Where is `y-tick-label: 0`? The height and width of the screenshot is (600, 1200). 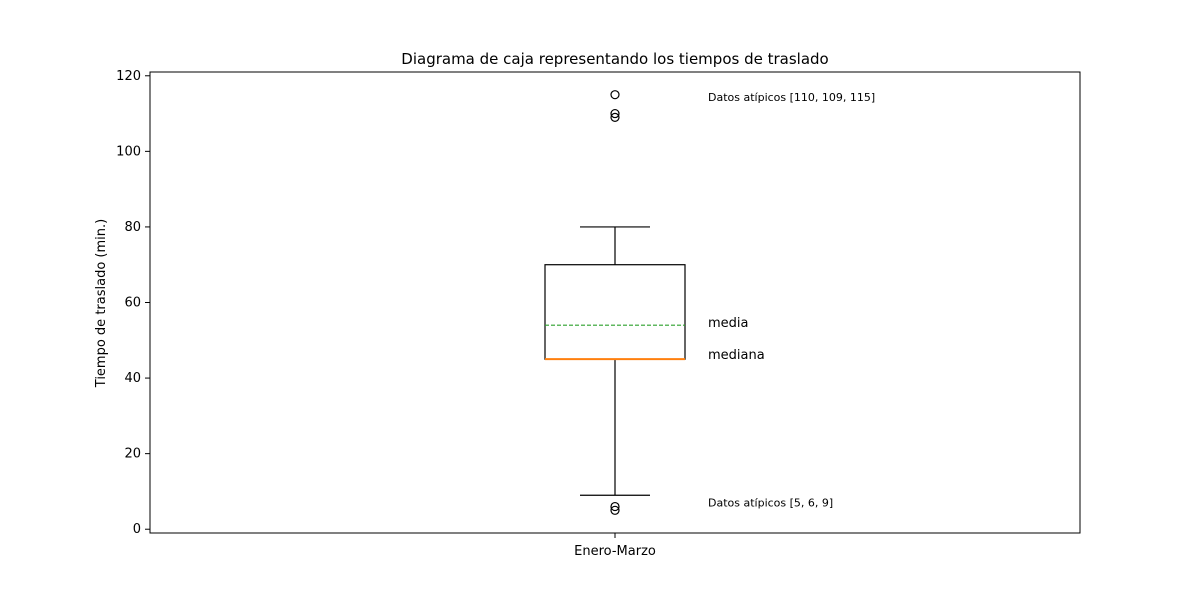 y-tick-label: 0 is located at coordinates (137, 529).